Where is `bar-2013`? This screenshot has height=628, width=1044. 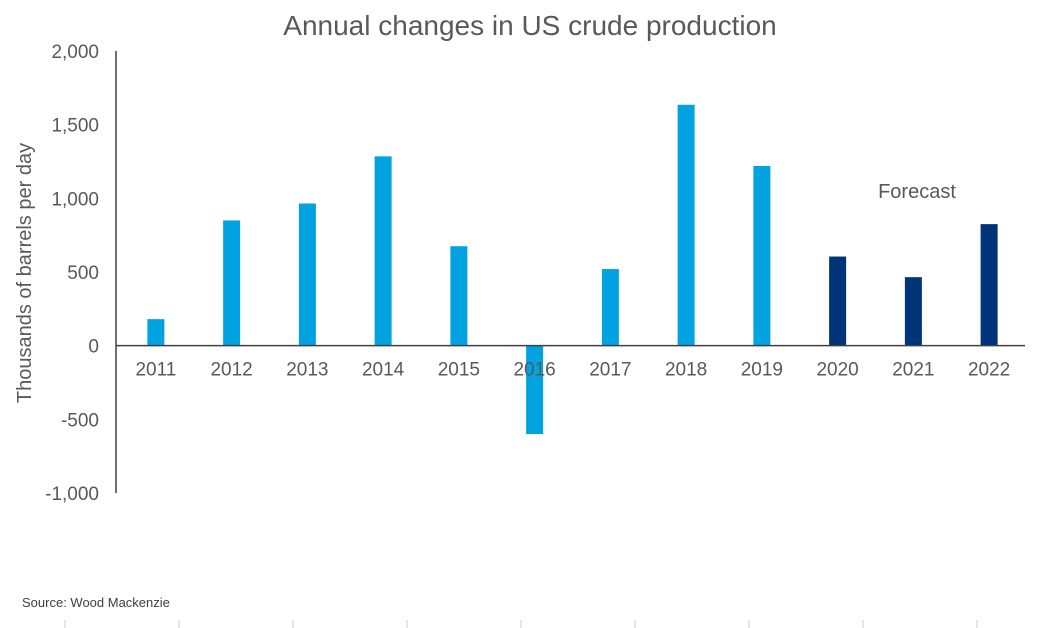 bar-2013 is located at coordinates (307, 274).